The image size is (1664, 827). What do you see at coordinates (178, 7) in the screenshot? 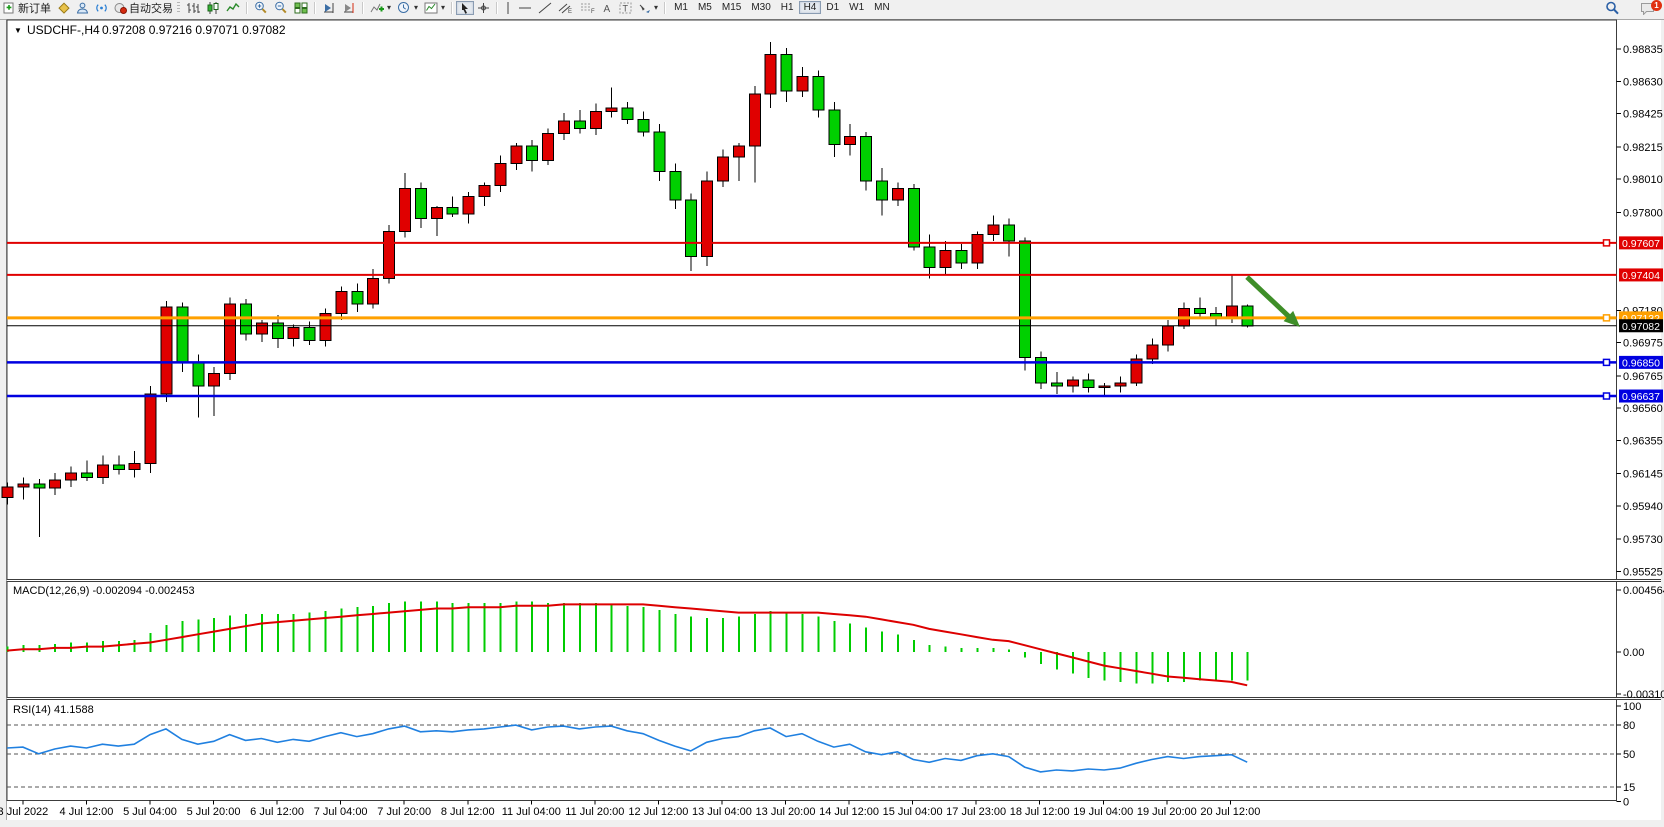
I see `toolbar-grip` at bounding box center [178, 7].